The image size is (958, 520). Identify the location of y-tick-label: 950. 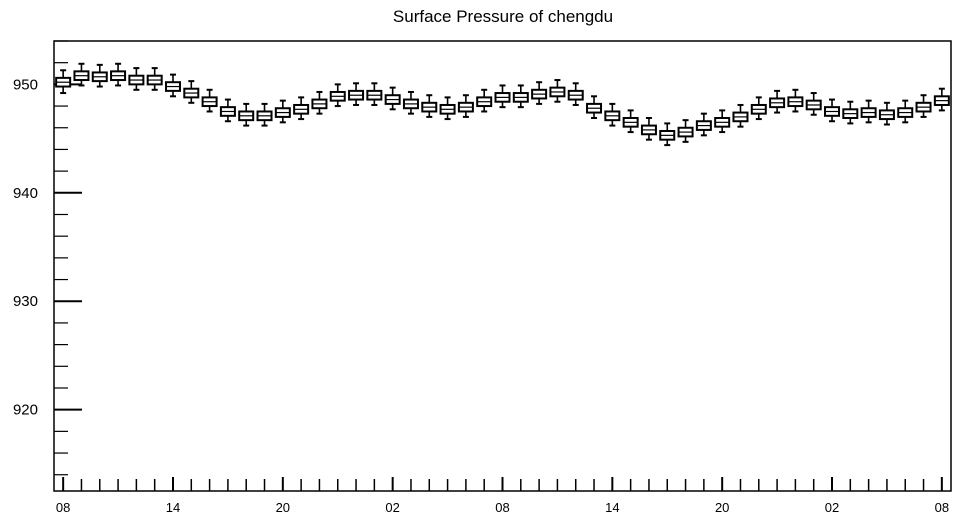
(25, 84).